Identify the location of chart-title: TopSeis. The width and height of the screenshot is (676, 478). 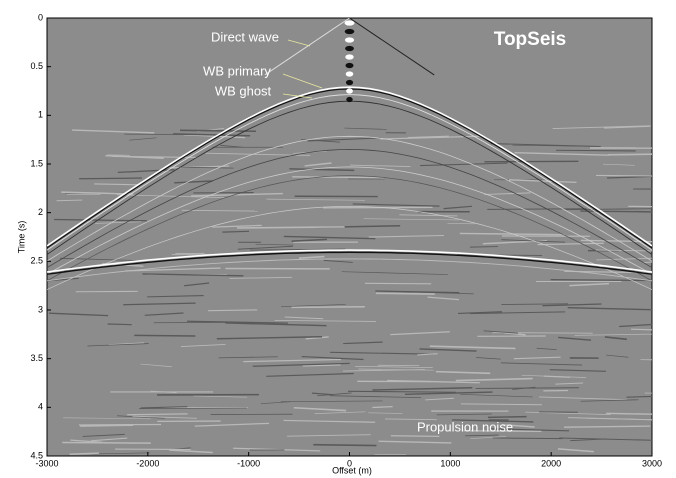
(530, 39).